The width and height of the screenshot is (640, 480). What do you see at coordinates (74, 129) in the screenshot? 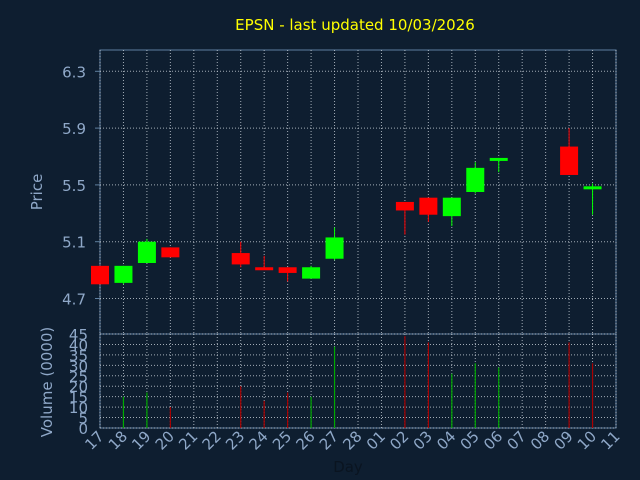
I see `price-y-tick-label: 5.9` at bounding box center [74, 129].